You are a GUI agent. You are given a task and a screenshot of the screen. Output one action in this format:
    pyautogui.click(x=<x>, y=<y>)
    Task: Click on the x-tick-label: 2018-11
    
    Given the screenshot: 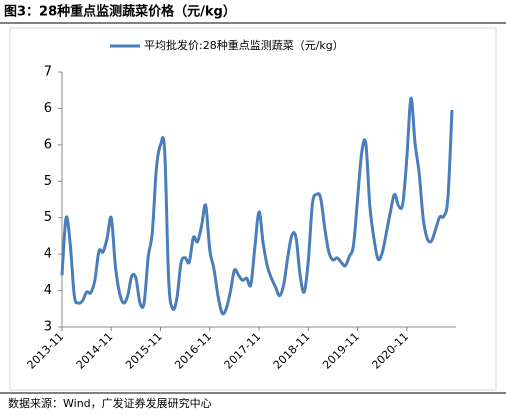 What is the action you would take?
    pyautogui.click(x=292, y=351)
    